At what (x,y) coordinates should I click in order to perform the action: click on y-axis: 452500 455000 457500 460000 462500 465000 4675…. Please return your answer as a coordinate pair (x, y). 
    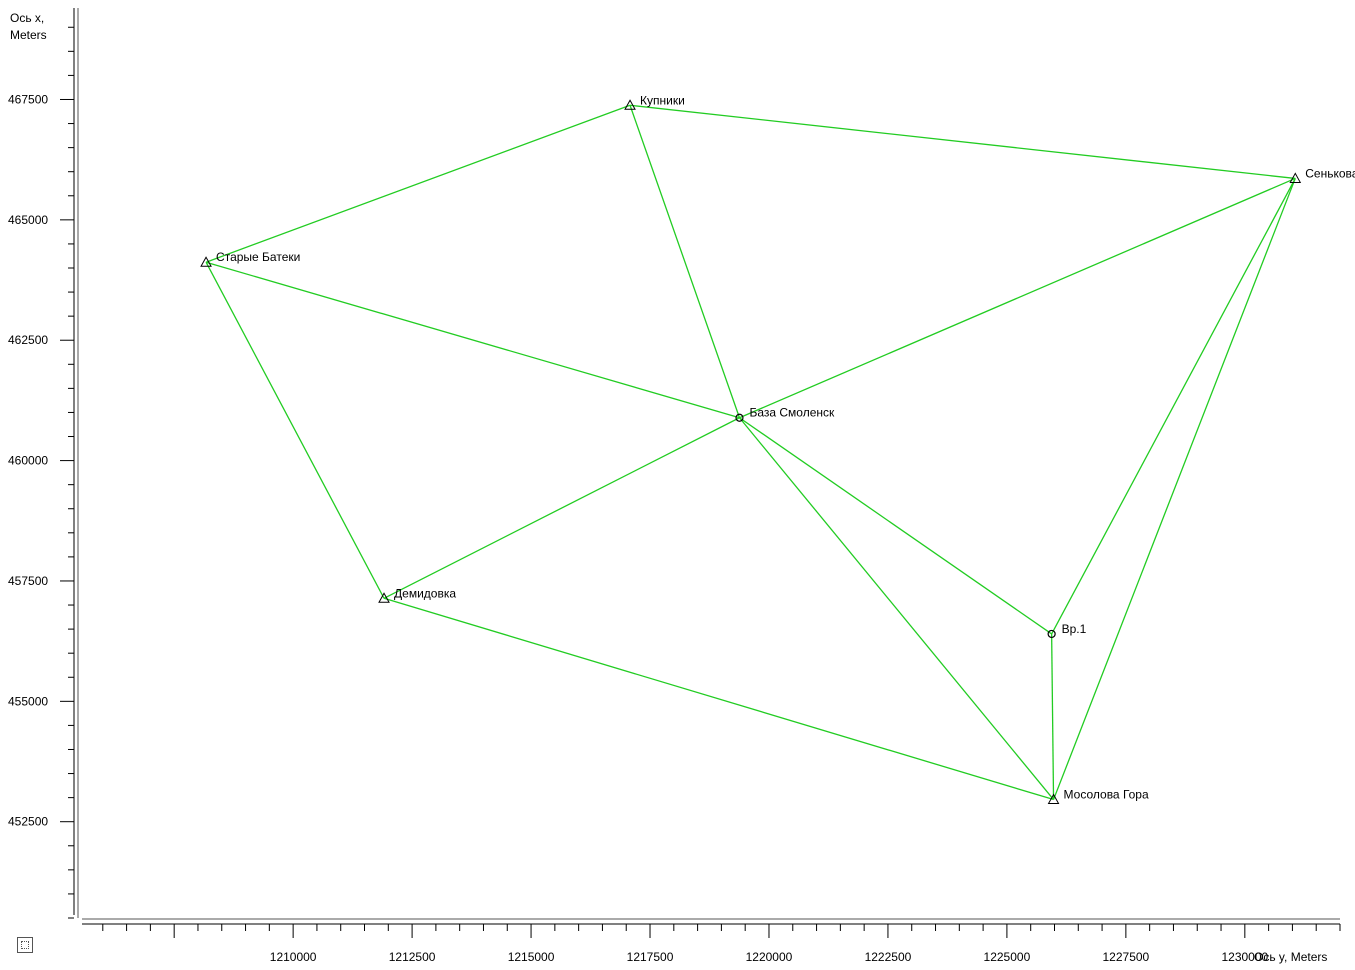
    Looking at the image, I should click on (43, 463).